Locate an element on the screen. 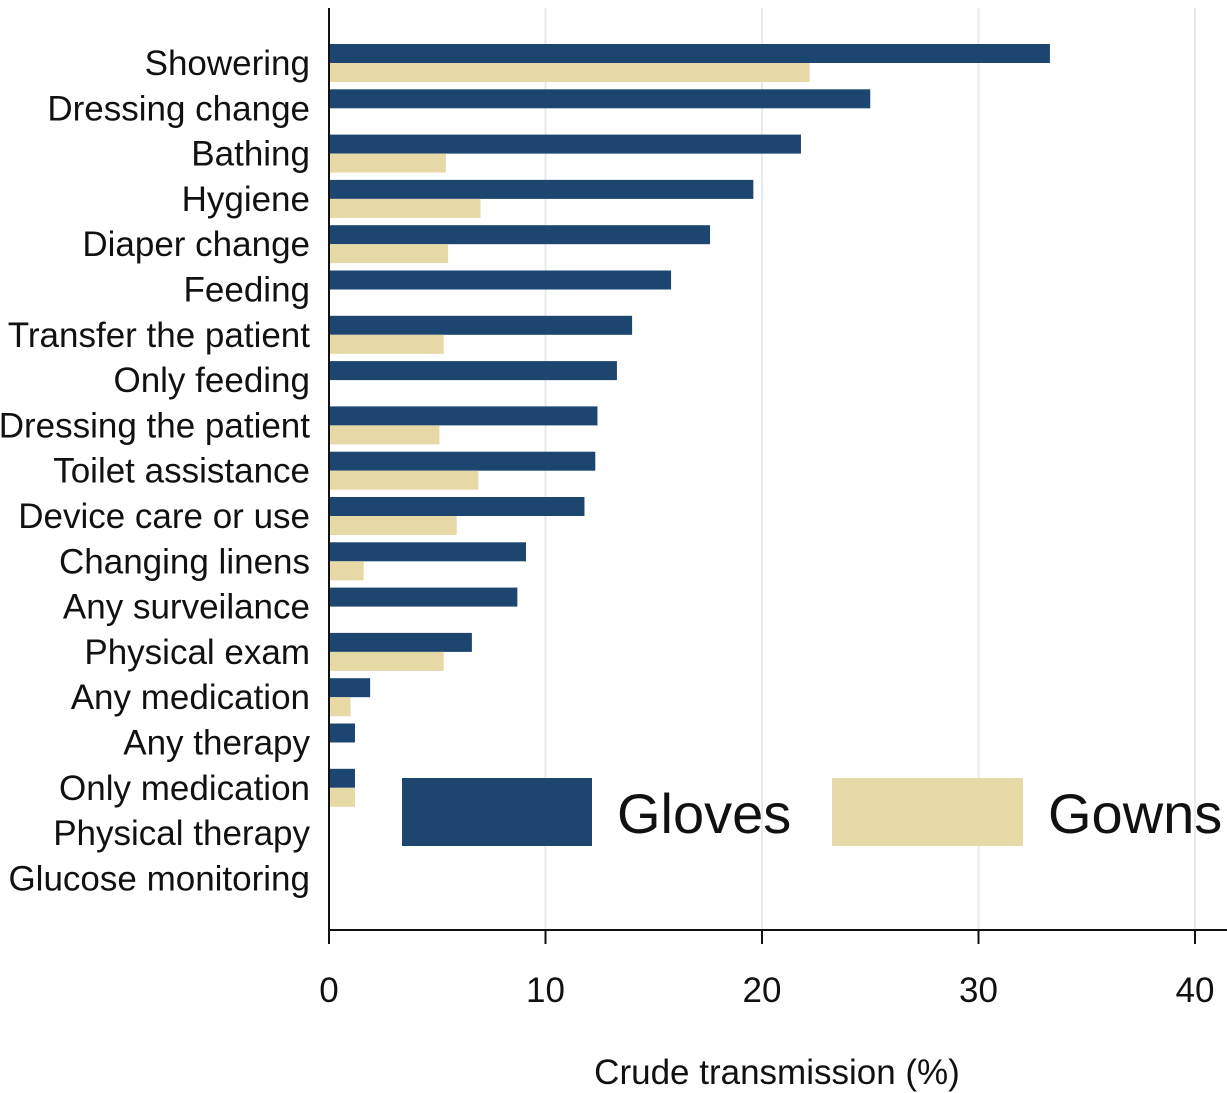  bar-gloves-any-medication is located at coordinates (350, 688).